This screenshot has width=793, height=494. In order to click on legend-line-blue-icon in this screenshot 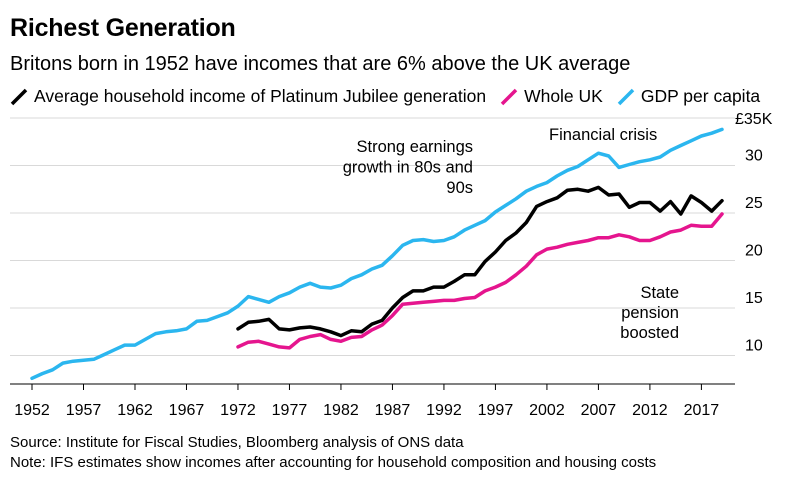, I will do `click(626, 96)`.